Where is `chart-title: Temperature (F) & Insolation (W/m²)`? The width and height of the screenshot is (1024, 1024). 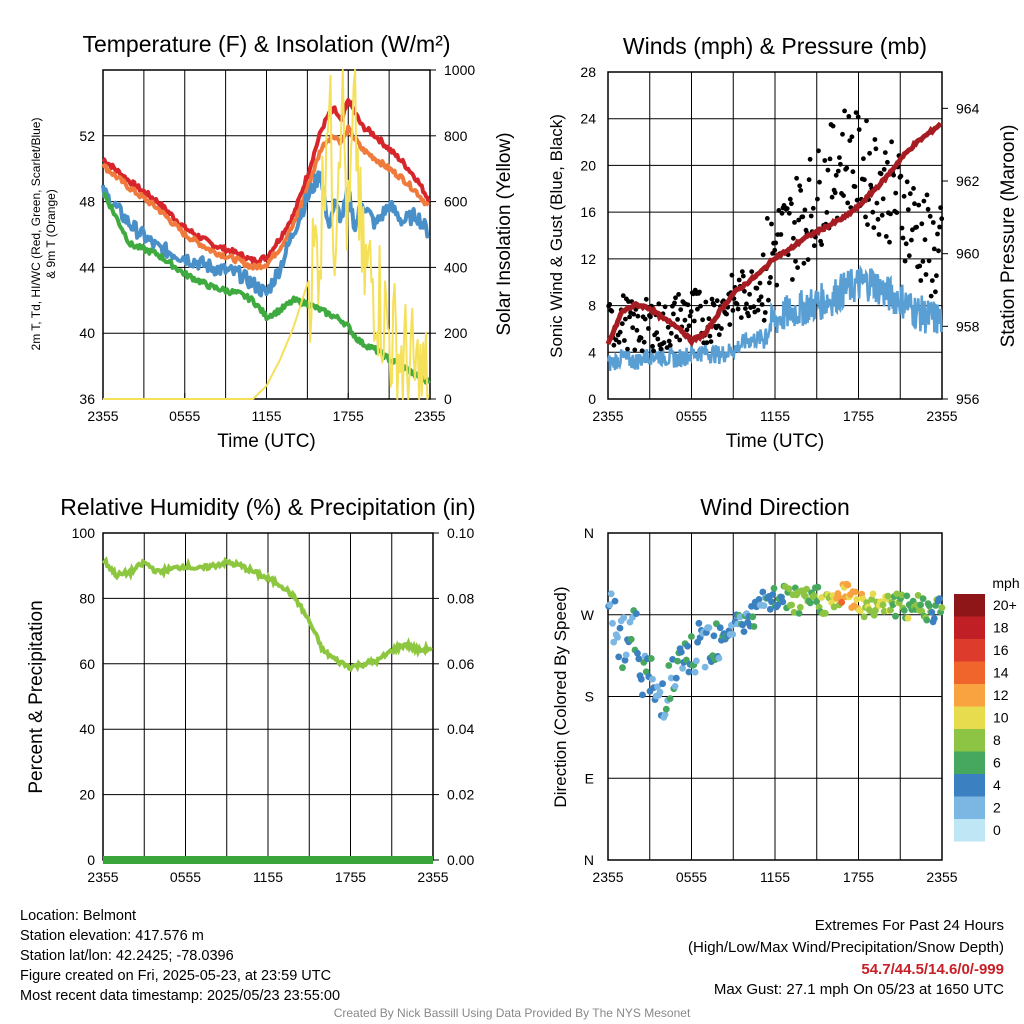
chart-title: Temperature (F) & Insolation (W/m²) is located at coordinates (266, 44).